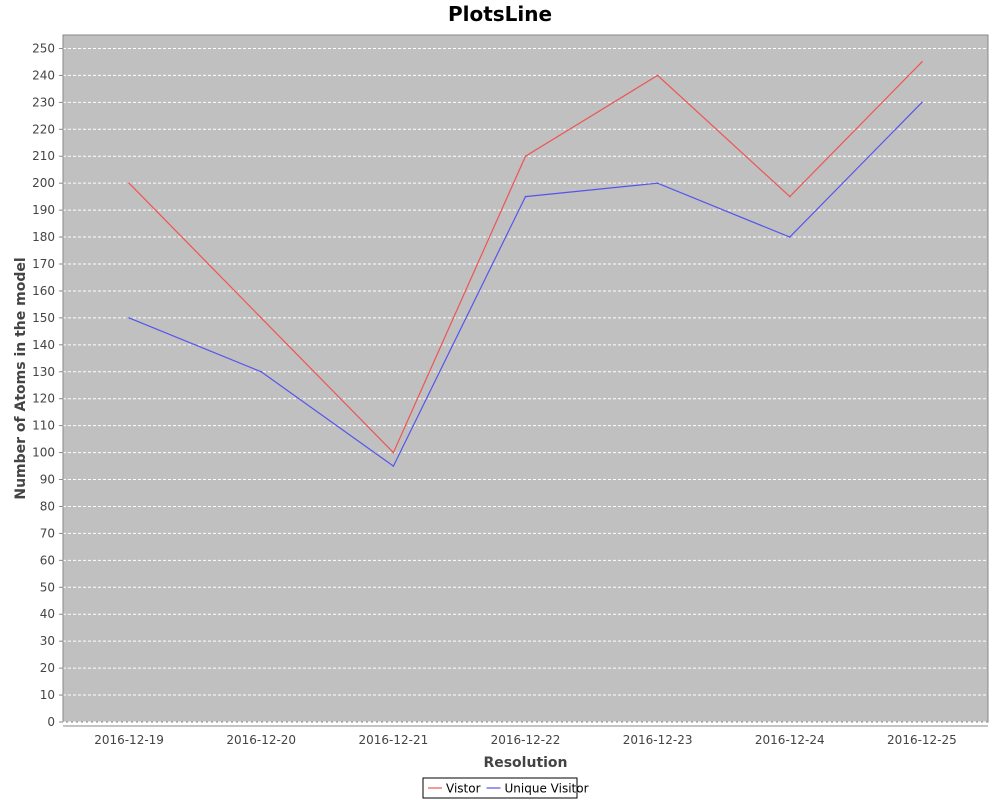  What do you see at coordinates (43, 291) in the screenshot?
I see `y-tick-label: 160` at bounding box center [43, 291].